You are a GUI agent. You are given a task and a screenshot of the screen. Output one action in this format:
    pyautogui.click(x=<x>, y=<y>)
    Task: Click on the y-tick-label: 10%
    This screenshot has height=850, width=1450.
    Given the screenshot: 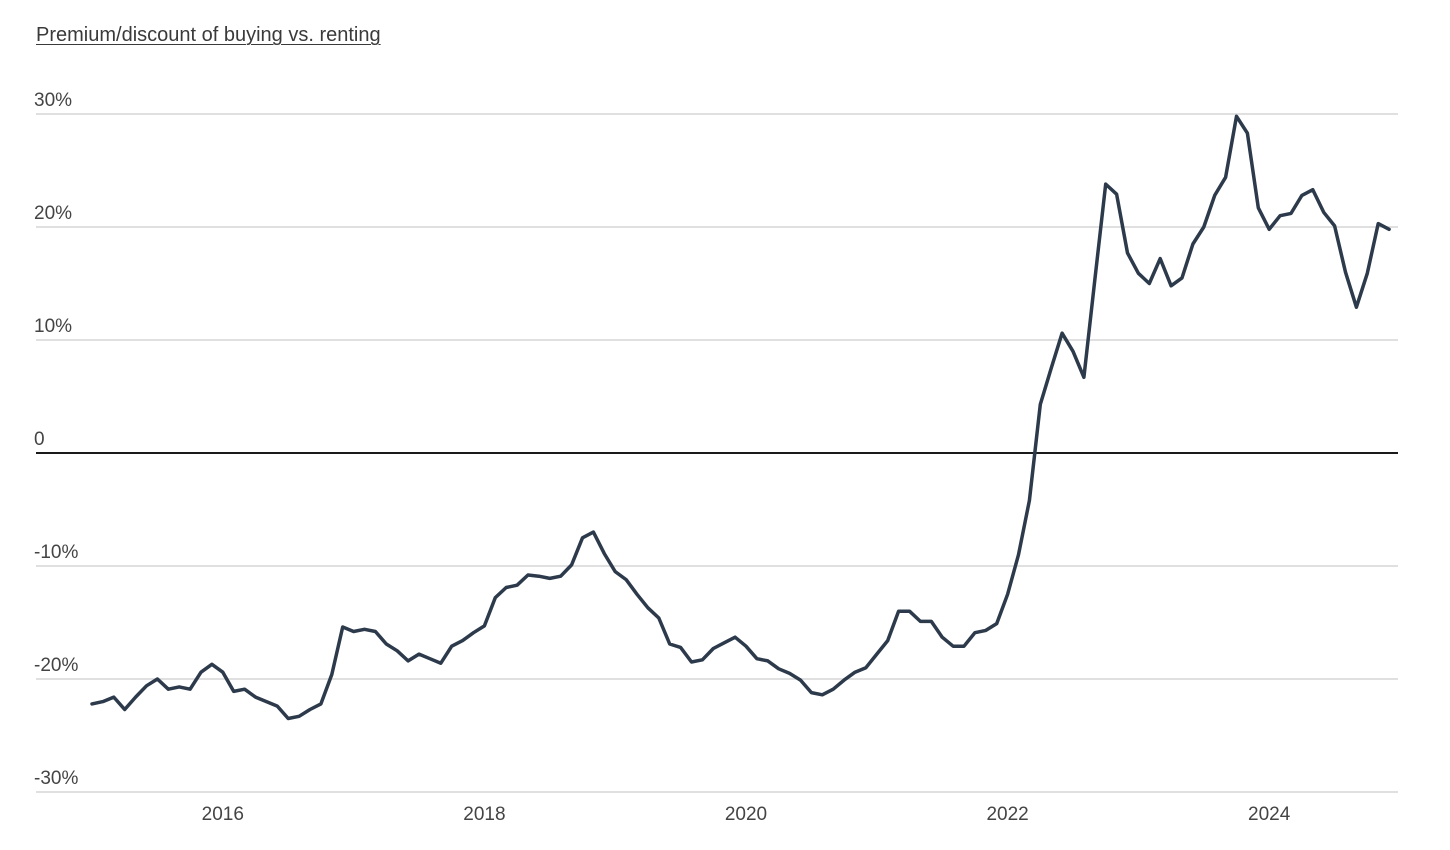 What is the action you would take?
    pyautogui.click(x=53, y=326)
    